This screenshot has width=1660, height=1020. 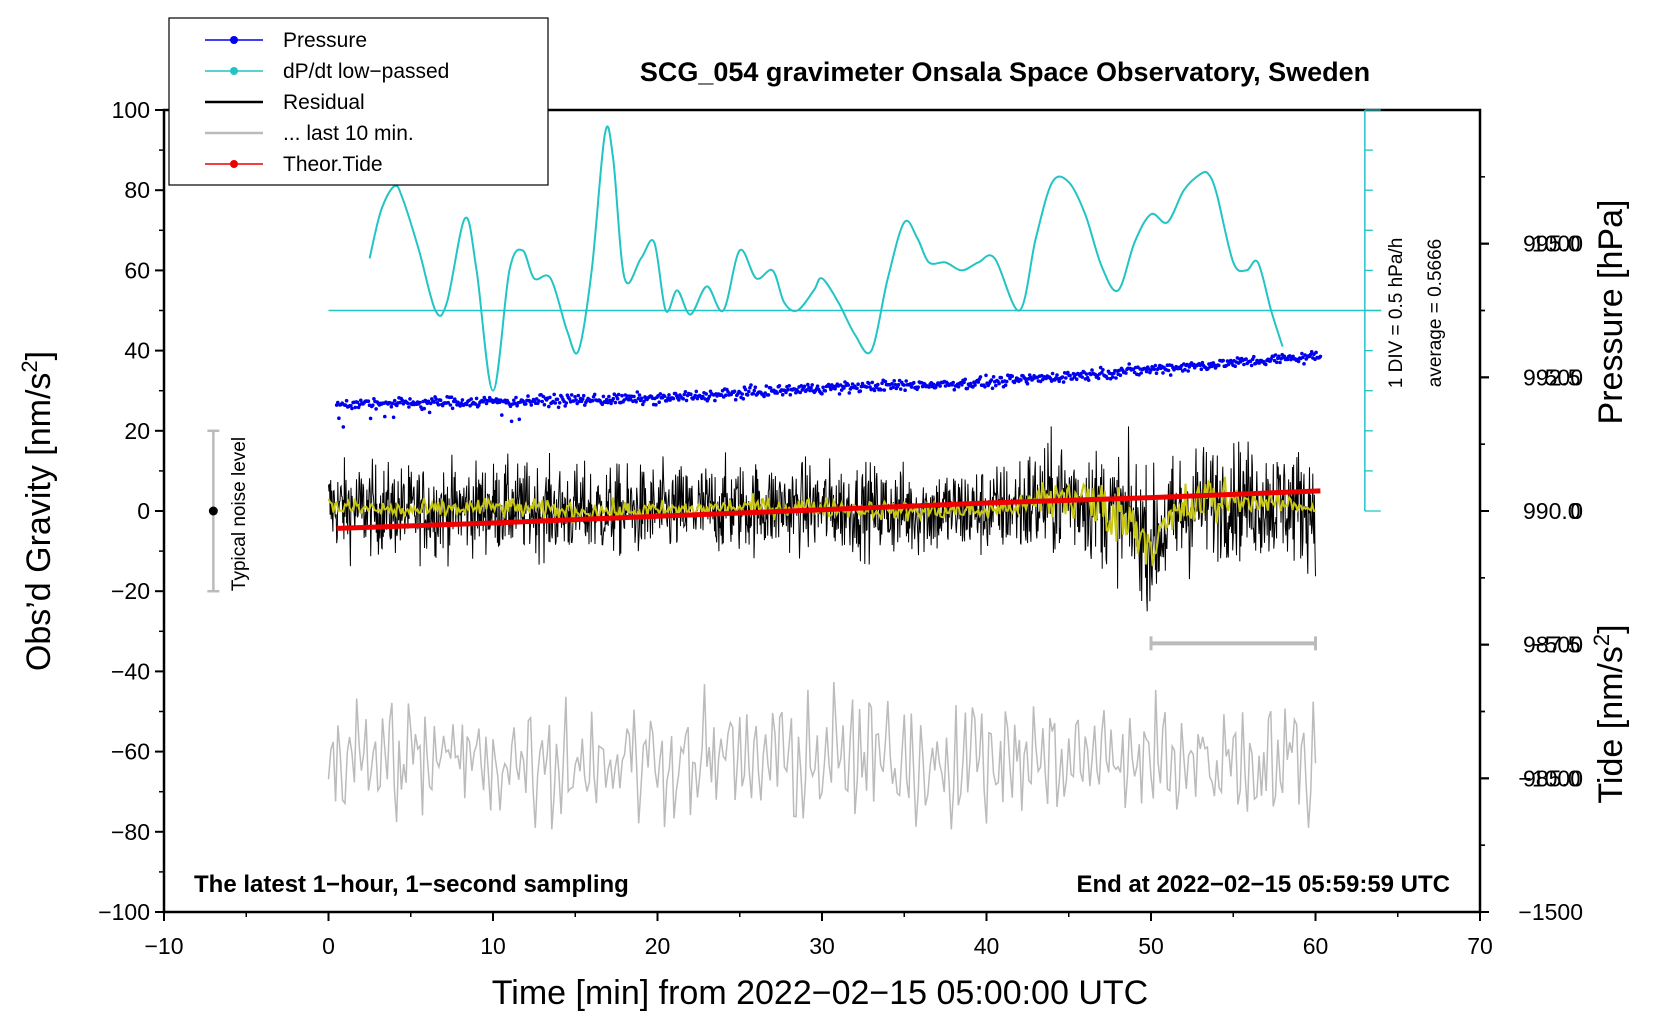 What do you see at coordinates (987, 946) in the screenshot?
I see `x-tick-label: 40` at bounding box center [987, 946].